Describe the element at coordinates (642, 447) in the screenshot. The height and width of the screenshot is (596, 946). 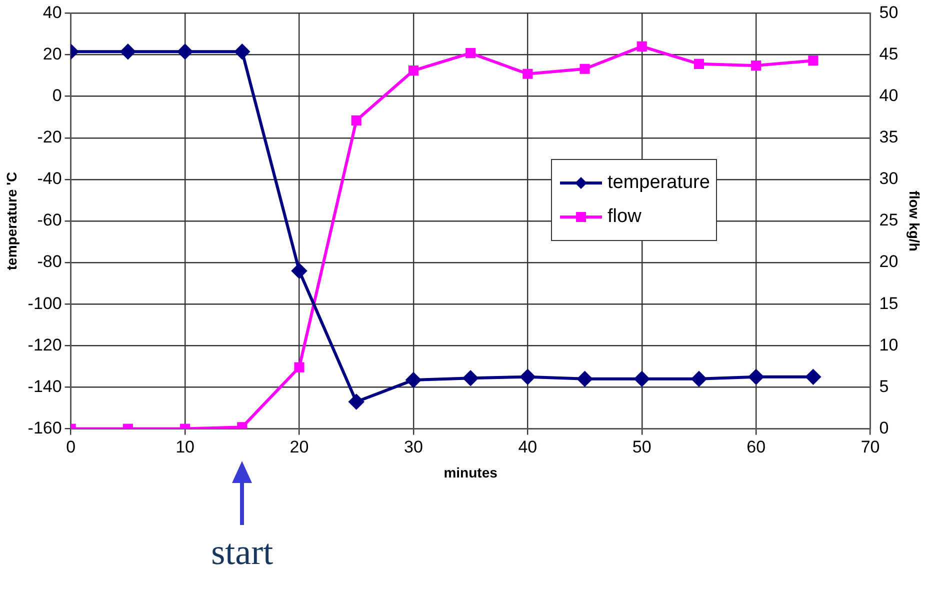
I see `x-tick-label: 50` at that location.